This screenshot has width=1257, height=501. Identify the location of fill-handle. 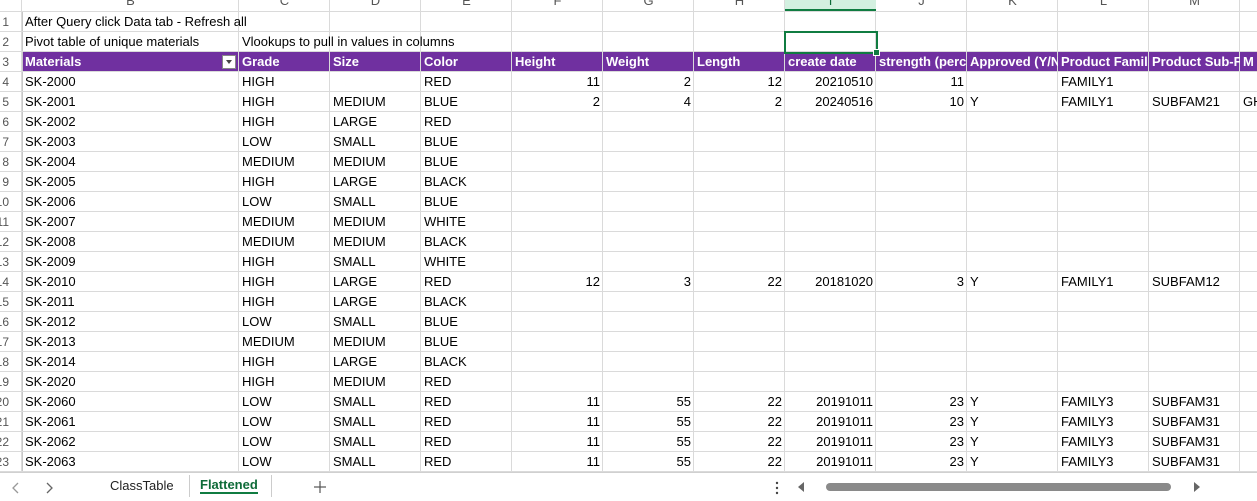
(876, 52).